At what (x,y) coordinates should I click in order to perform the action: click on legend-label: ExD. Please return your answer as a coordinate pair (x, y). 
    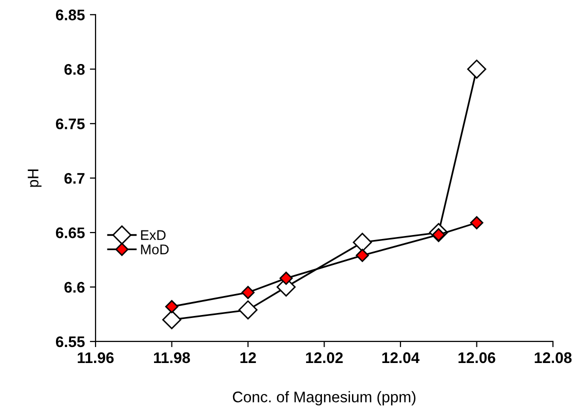
    Looking at the image, I should click on (153, 235).